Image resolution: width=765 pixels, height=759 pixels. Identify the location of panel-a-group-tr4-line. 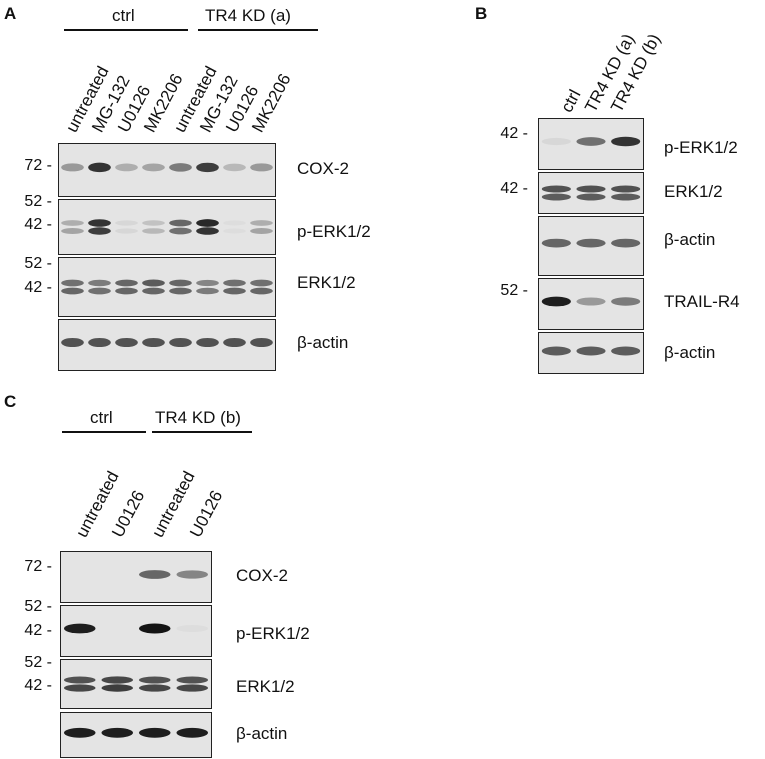
(258, 30).